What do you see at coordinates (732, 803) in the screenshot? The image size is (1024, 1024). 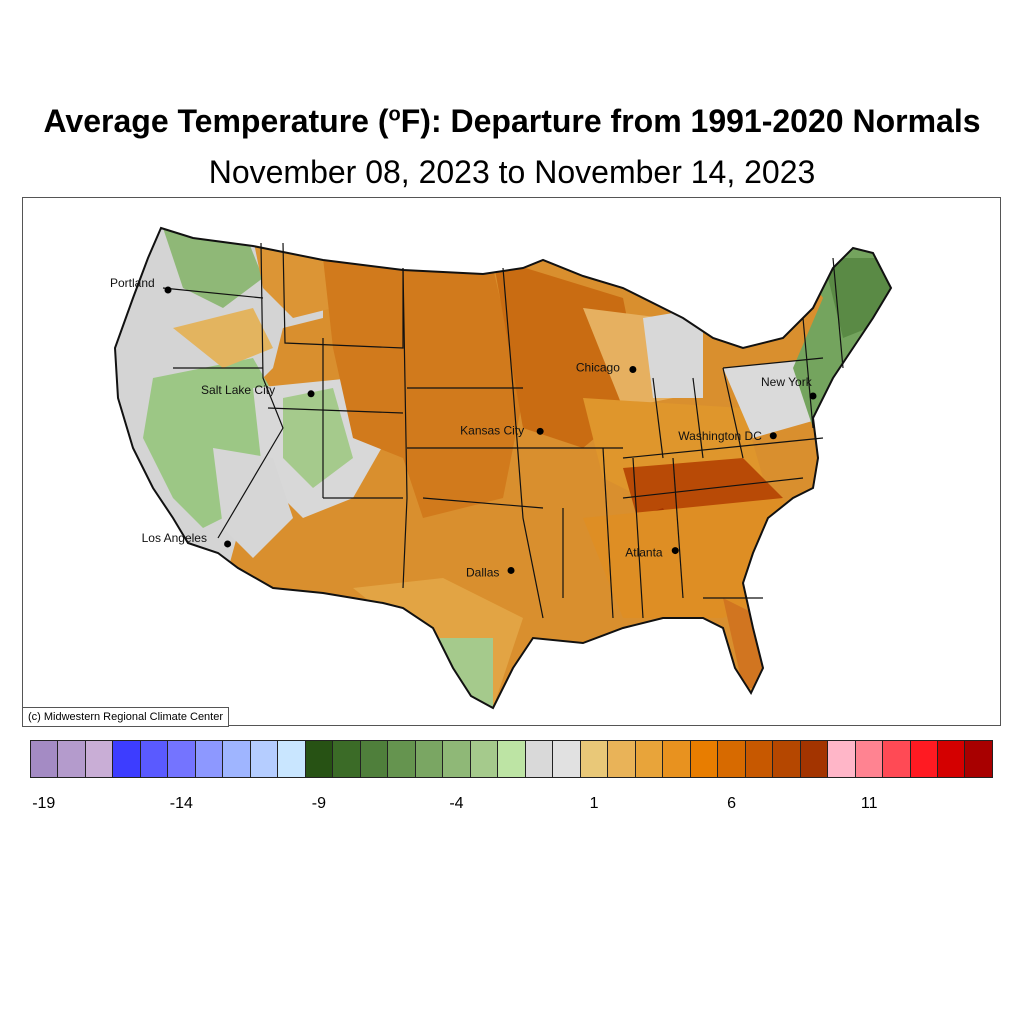 I see `legend-tick-label: 6` at bounding box center [732, 803].